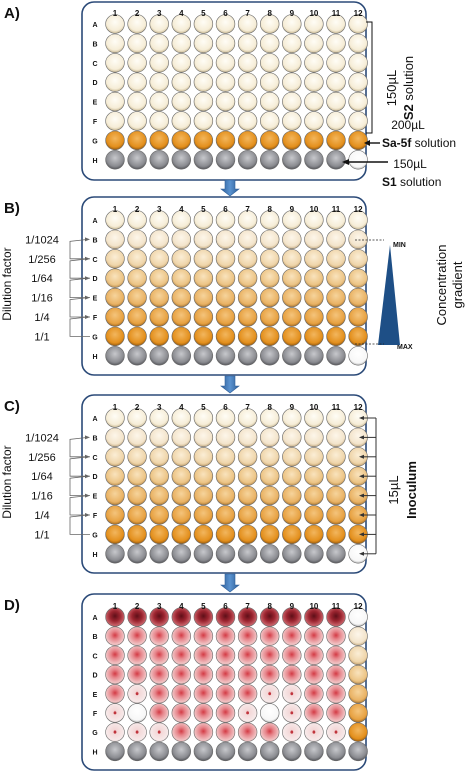  What do you see at coordinates (159, 209) in the screenshot?
I see `column-number: 3` at bounding box center [159, 209].